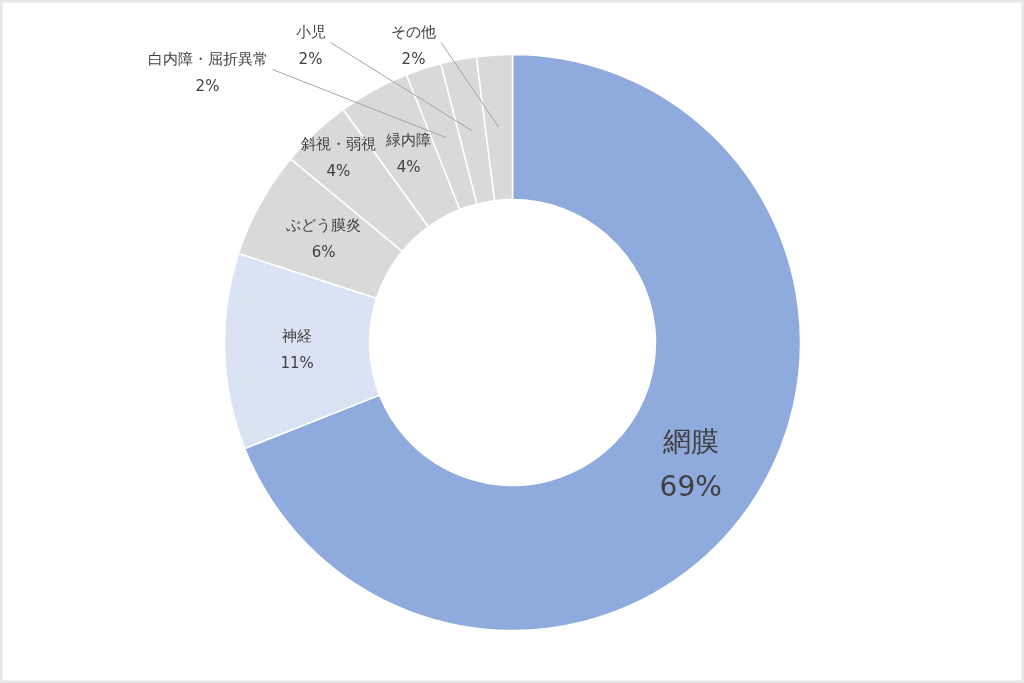 The height and width of the screenshot is (683, 1024). Describe the element at coordinates (690, 441) in the screenshot. I see `slice-label: 網膜` at that location.